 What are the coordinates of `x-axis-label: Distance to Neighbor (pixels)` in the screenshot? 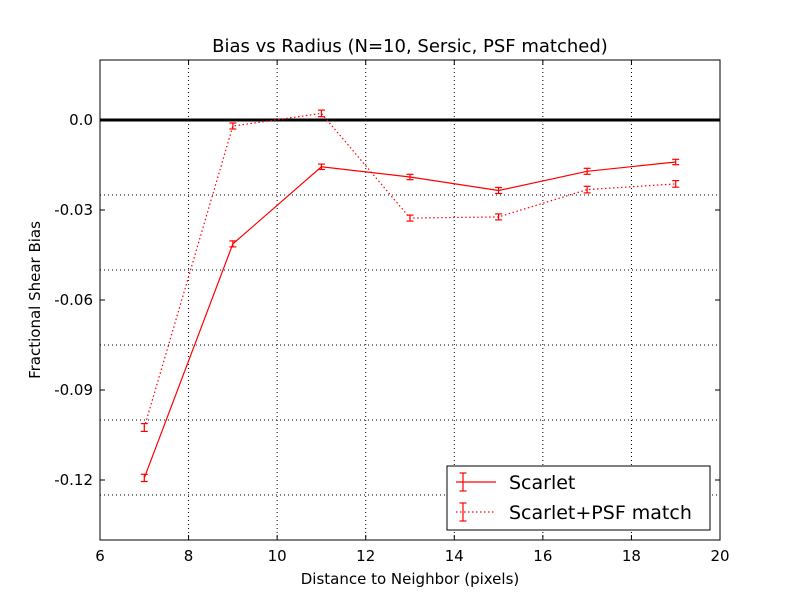 It's located at (410, 579).